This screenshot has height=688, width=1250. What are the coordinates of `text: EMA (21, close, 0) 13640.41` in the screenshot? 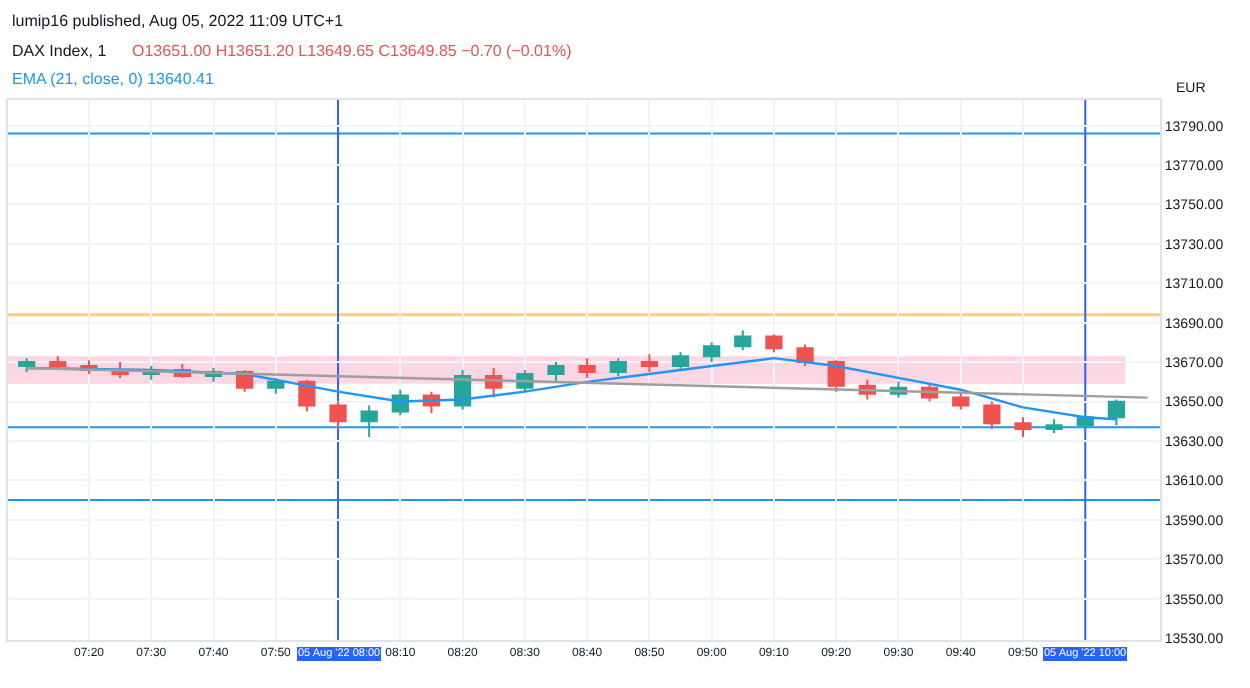 It's located at (113, 79).